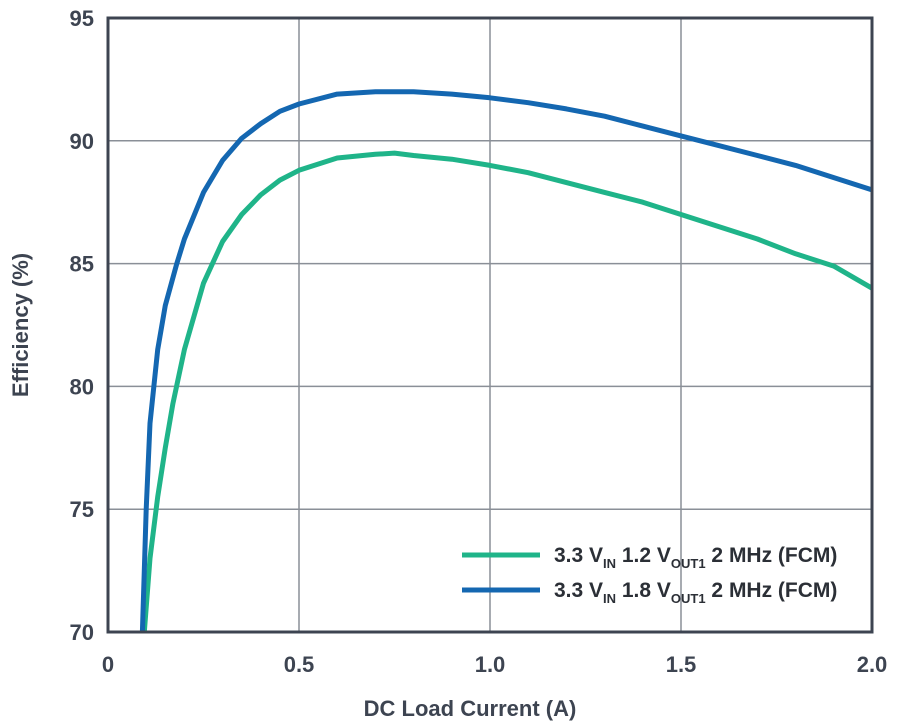 This screenshot has width=900, height=728. Describe the element at coordinates (82, 18) in the screenshot. I see `y-tick-label: 95` at that location.